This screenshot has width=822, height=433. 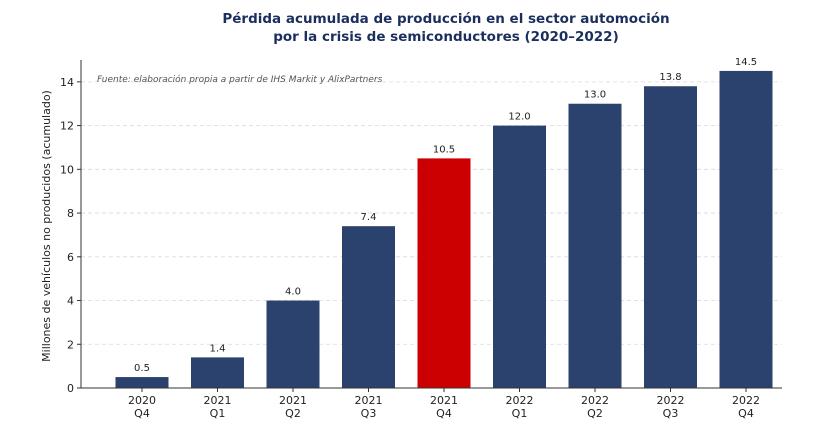 What do you see at coordinates (519, 117) in the screenshot?
I see `bar-value-label: 12.0` at bounding box center [519, 117].